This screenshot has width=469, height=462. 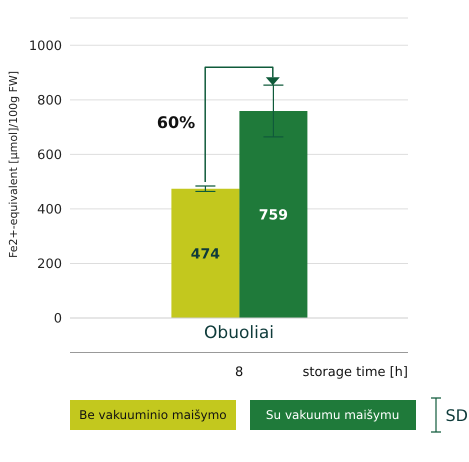 I want to click on text: 8, so click(x=239, y=372).